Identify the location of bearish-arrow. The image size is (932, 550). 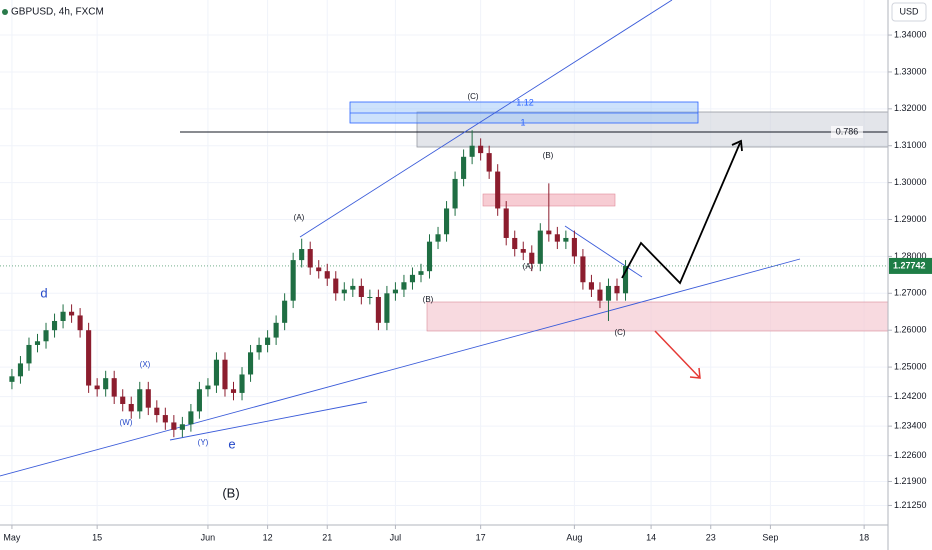
(677, 354).